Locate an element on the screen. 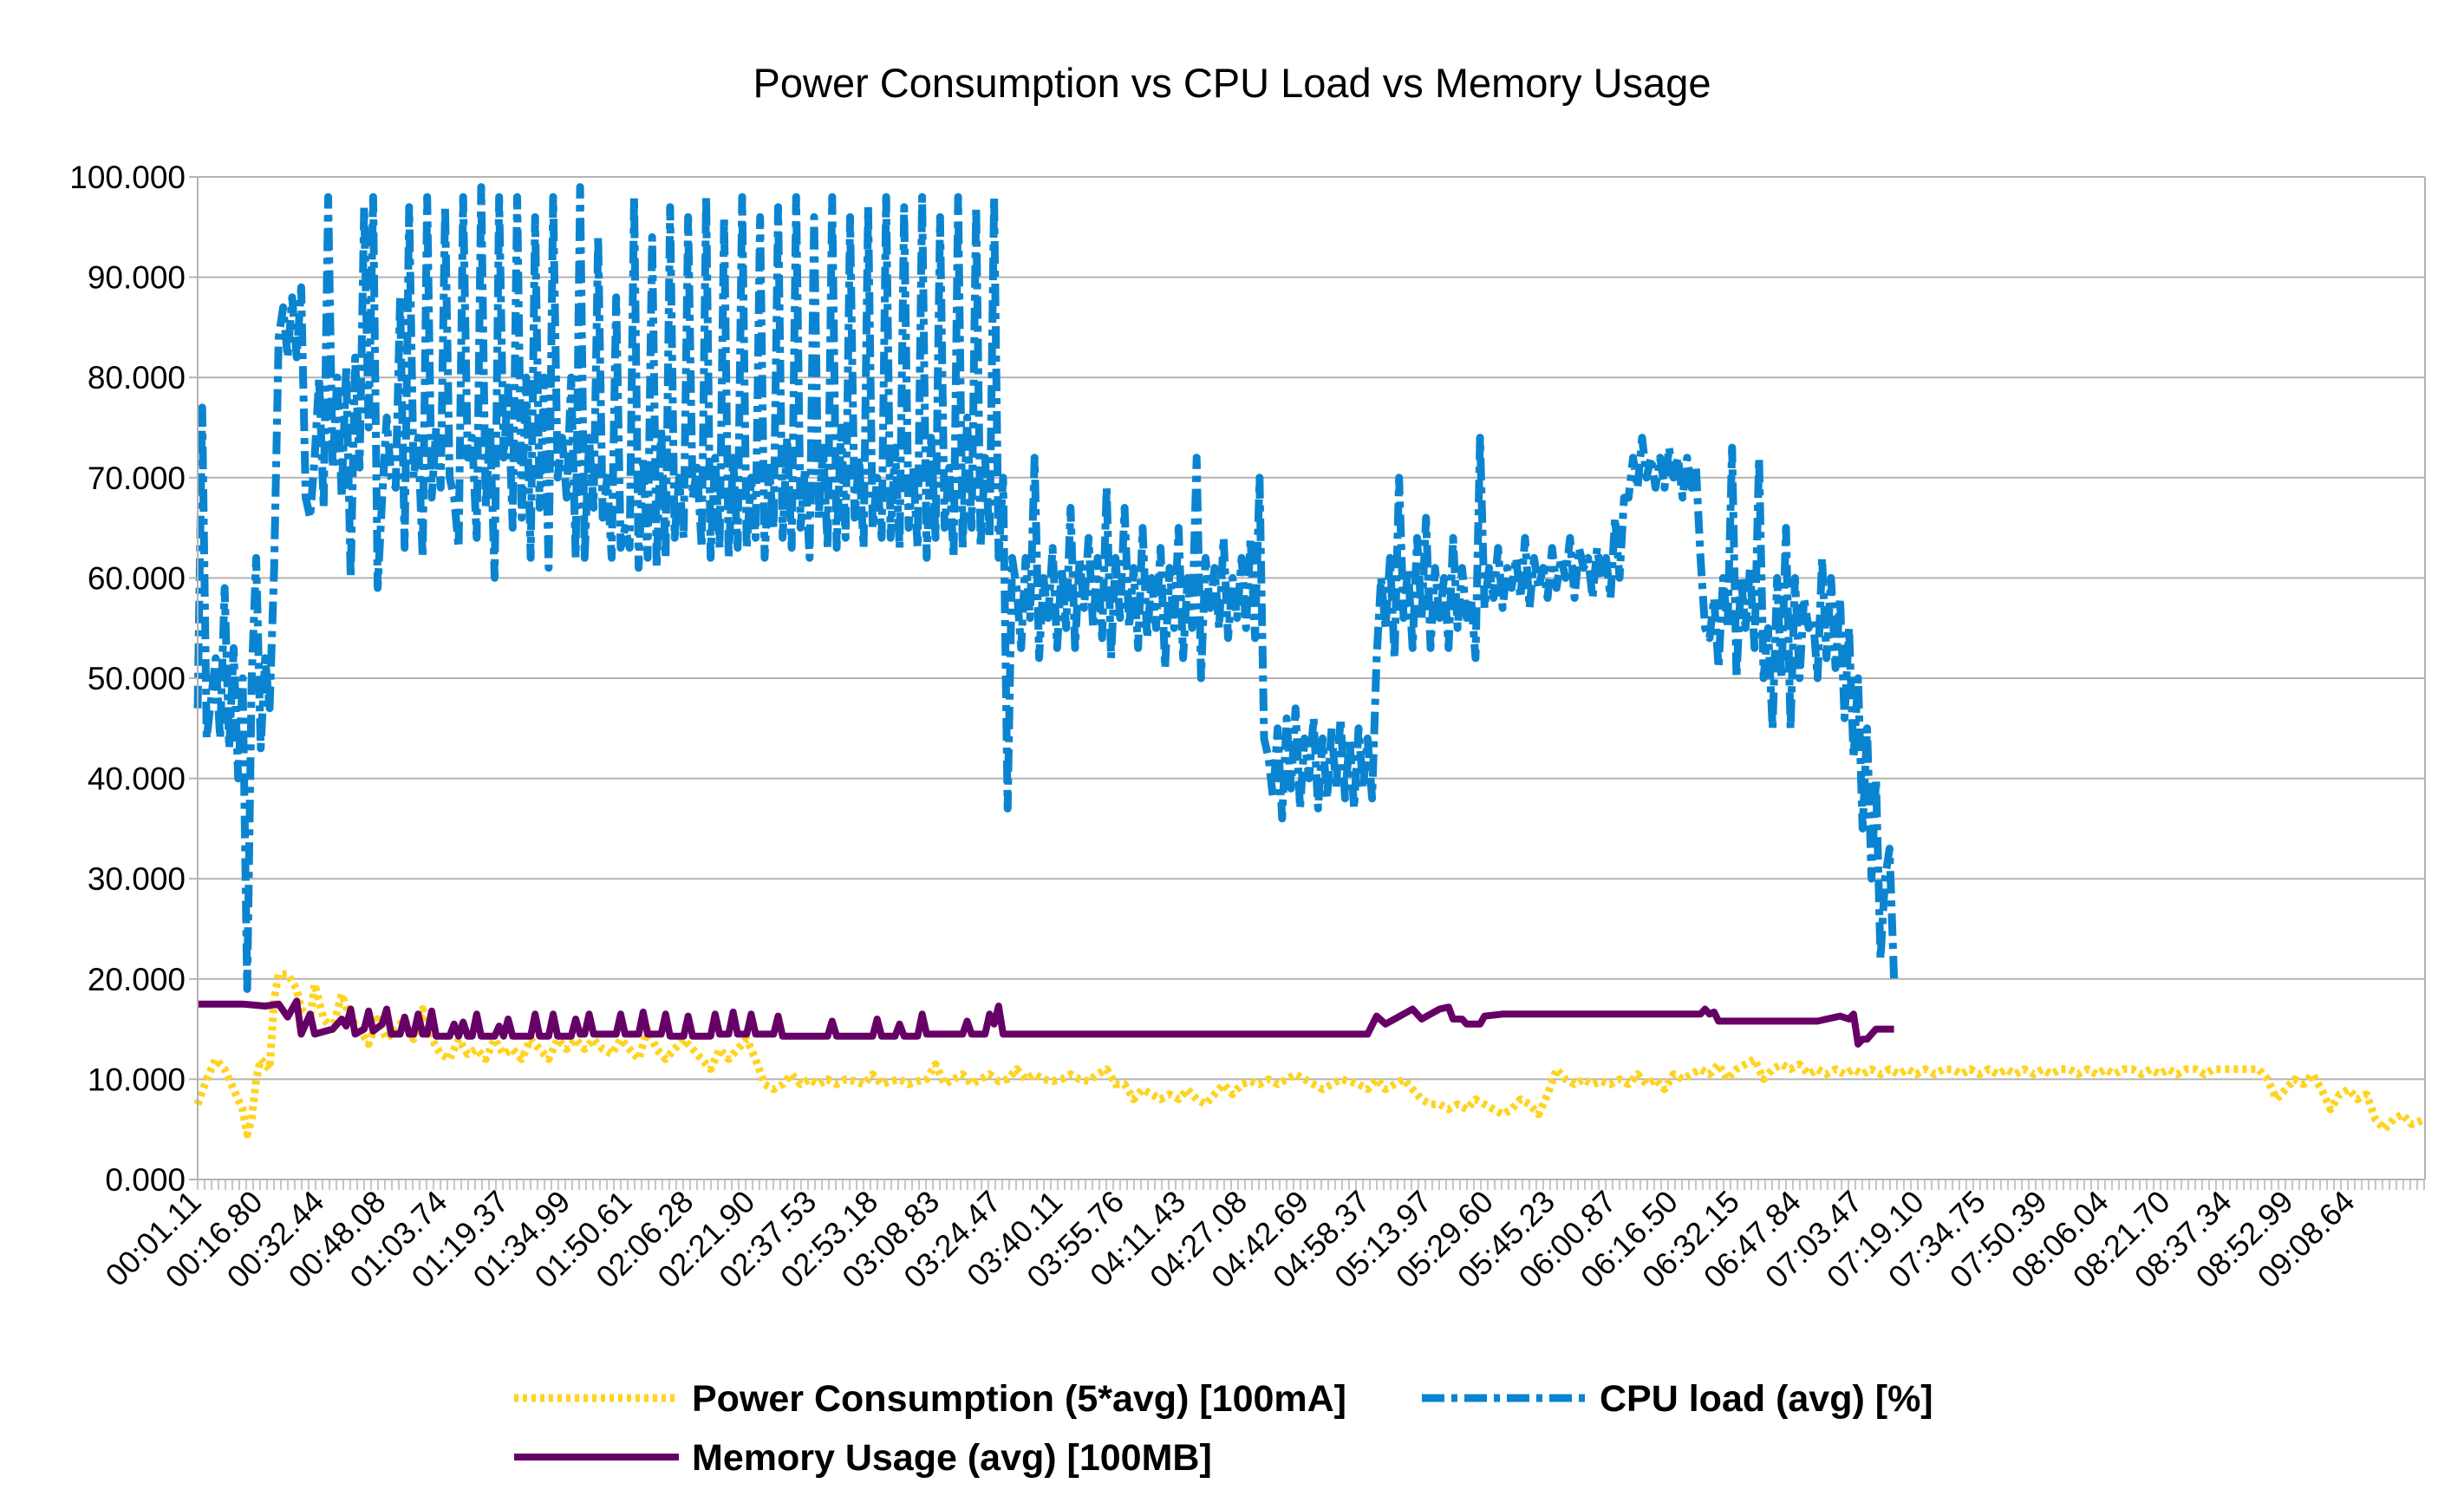  y-tick-label: 60.000 is located at coordinates (137, 578).